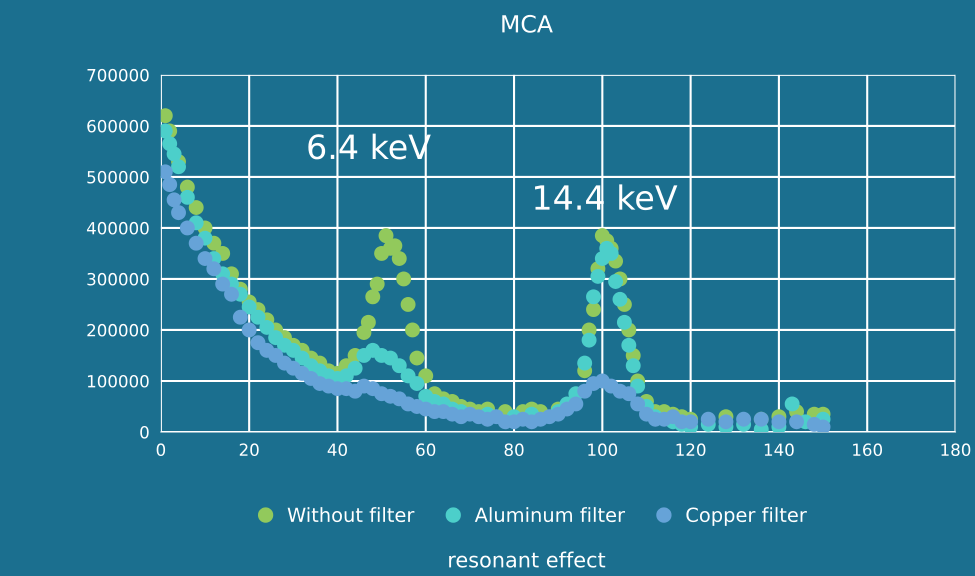 Image resolution: width=975 pixels, height=576 pixels. Describe the element at coordinates (161, 449) in the screenshot. I see `x-tick-label: 0` at that location.